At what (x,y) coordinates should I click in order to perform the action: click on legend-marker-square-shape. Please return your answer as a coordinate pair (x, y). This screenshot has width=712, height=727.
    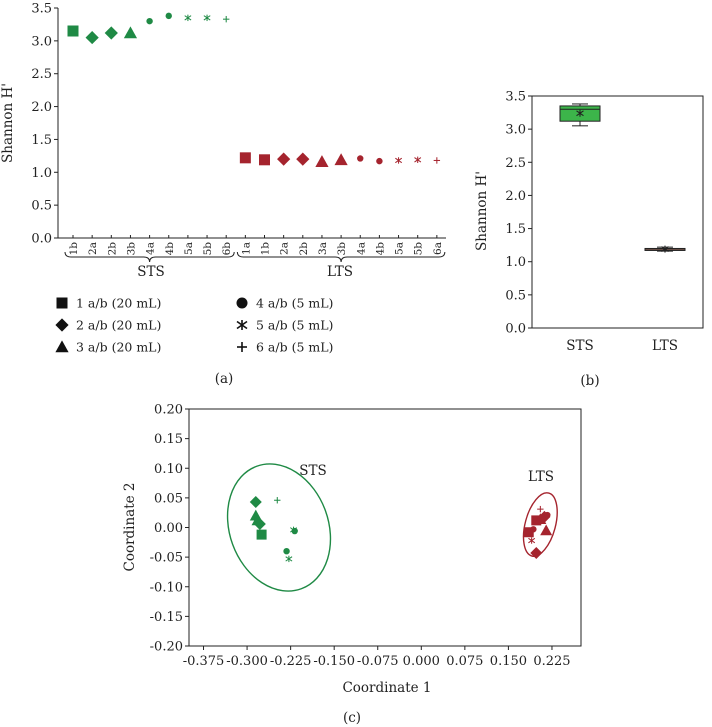
    Looking at the image, I should click on (62, 303).